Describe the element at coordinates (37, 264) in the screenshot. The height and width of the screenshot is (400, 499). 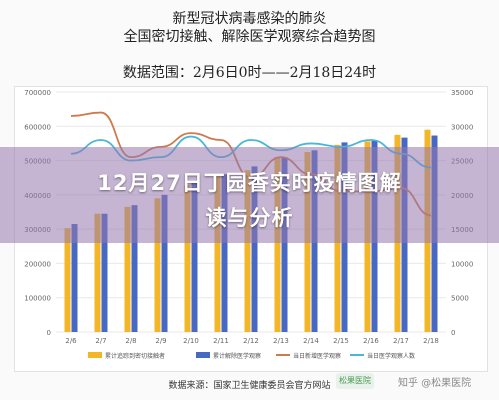
I see `y-left-tick-label: 200000` at that location.